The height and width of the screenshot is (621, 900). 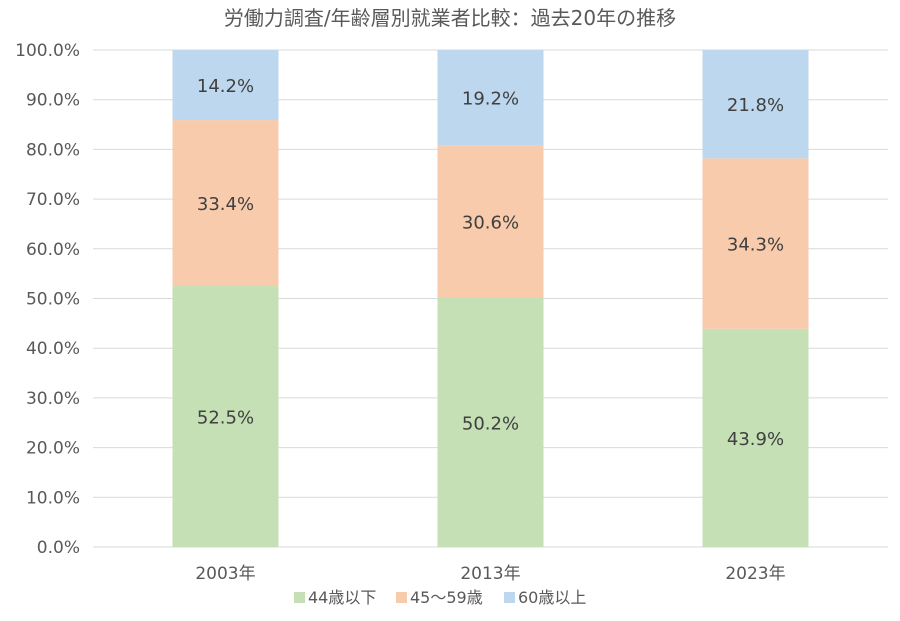 I want to click on data-label: 34.3%, so click(x=755, y=245).